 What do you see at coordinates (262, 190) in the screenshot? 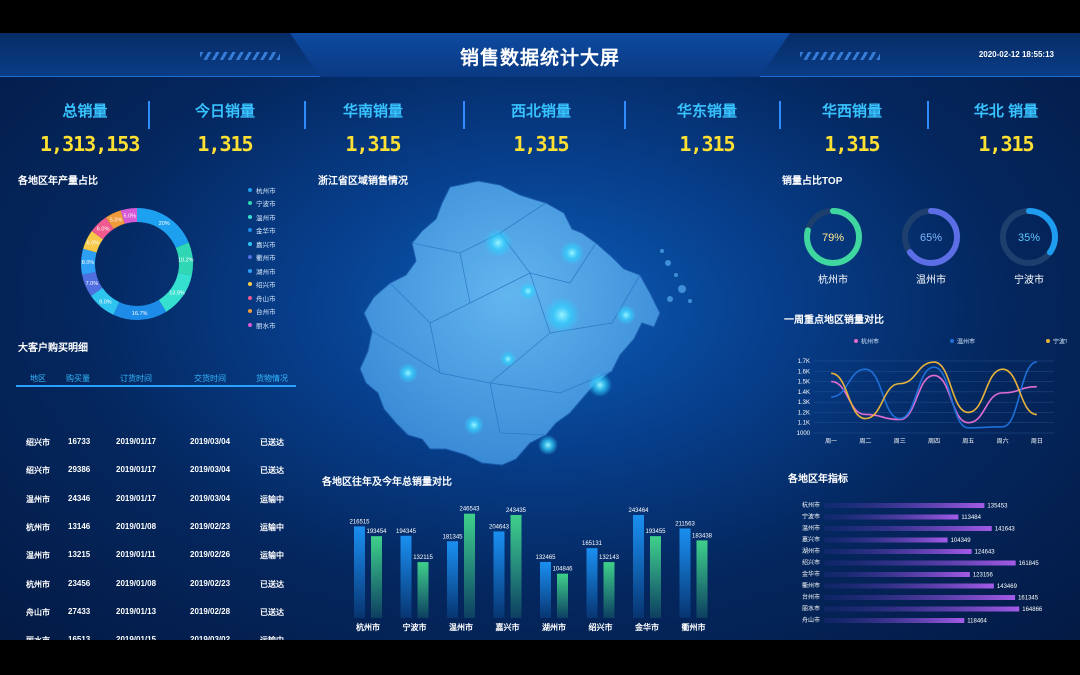
I see `legend-item: 杭州市` at bounding box center [262, 190].